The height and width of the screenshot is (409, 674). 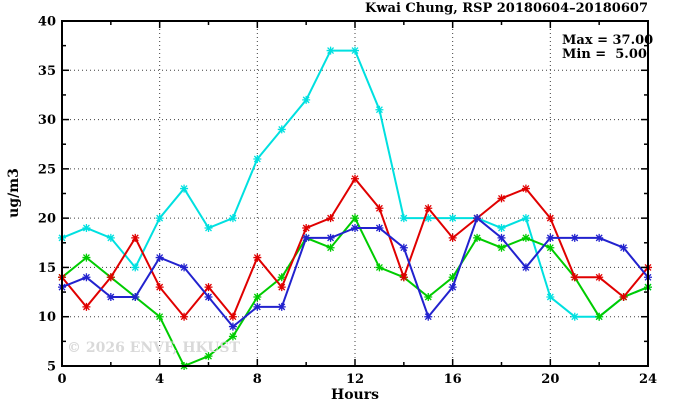 What do you see at coordinates (47, 219) in the screenshot?
I see `y-tick-label: 20` at bounding box center [47, 219].